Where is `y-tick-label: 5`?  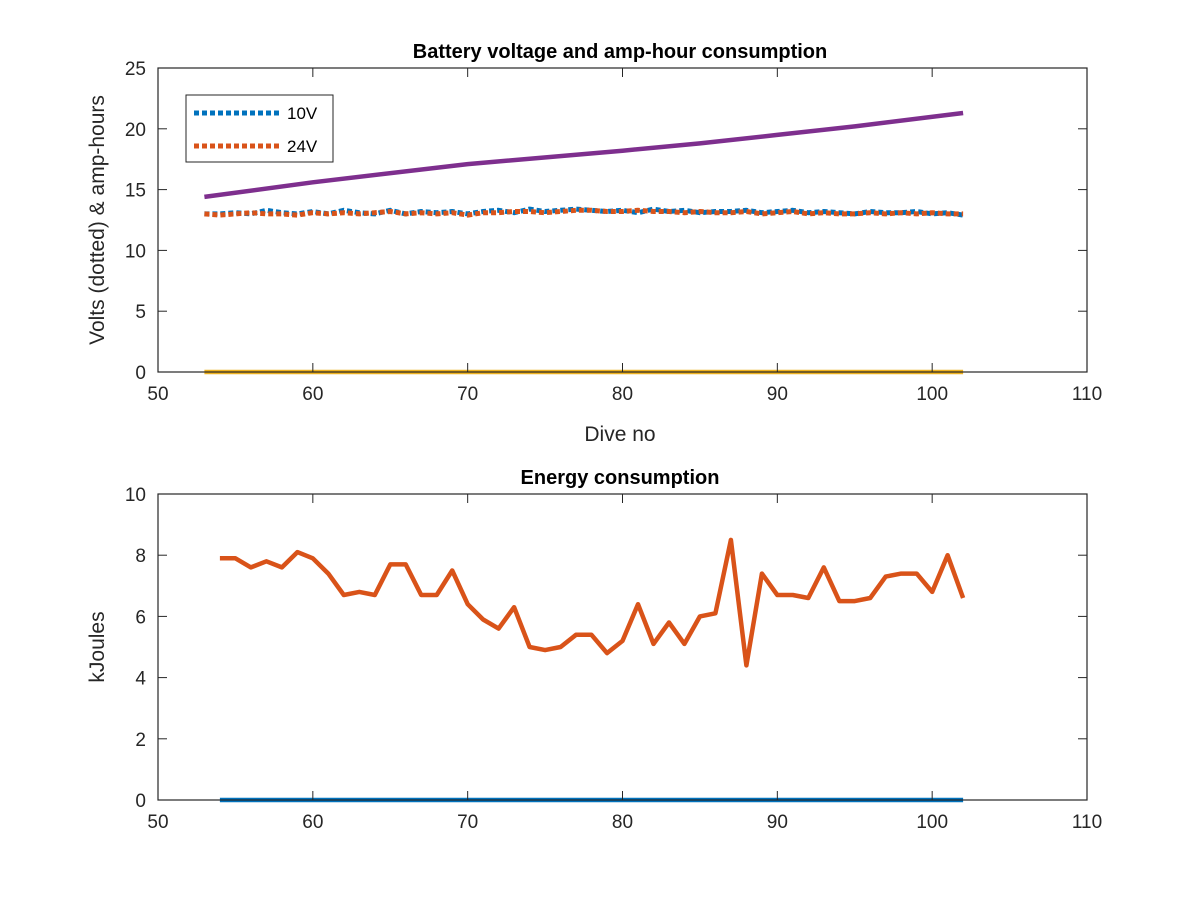
y-tick-label: 5 is located at coordinates (140, 312).